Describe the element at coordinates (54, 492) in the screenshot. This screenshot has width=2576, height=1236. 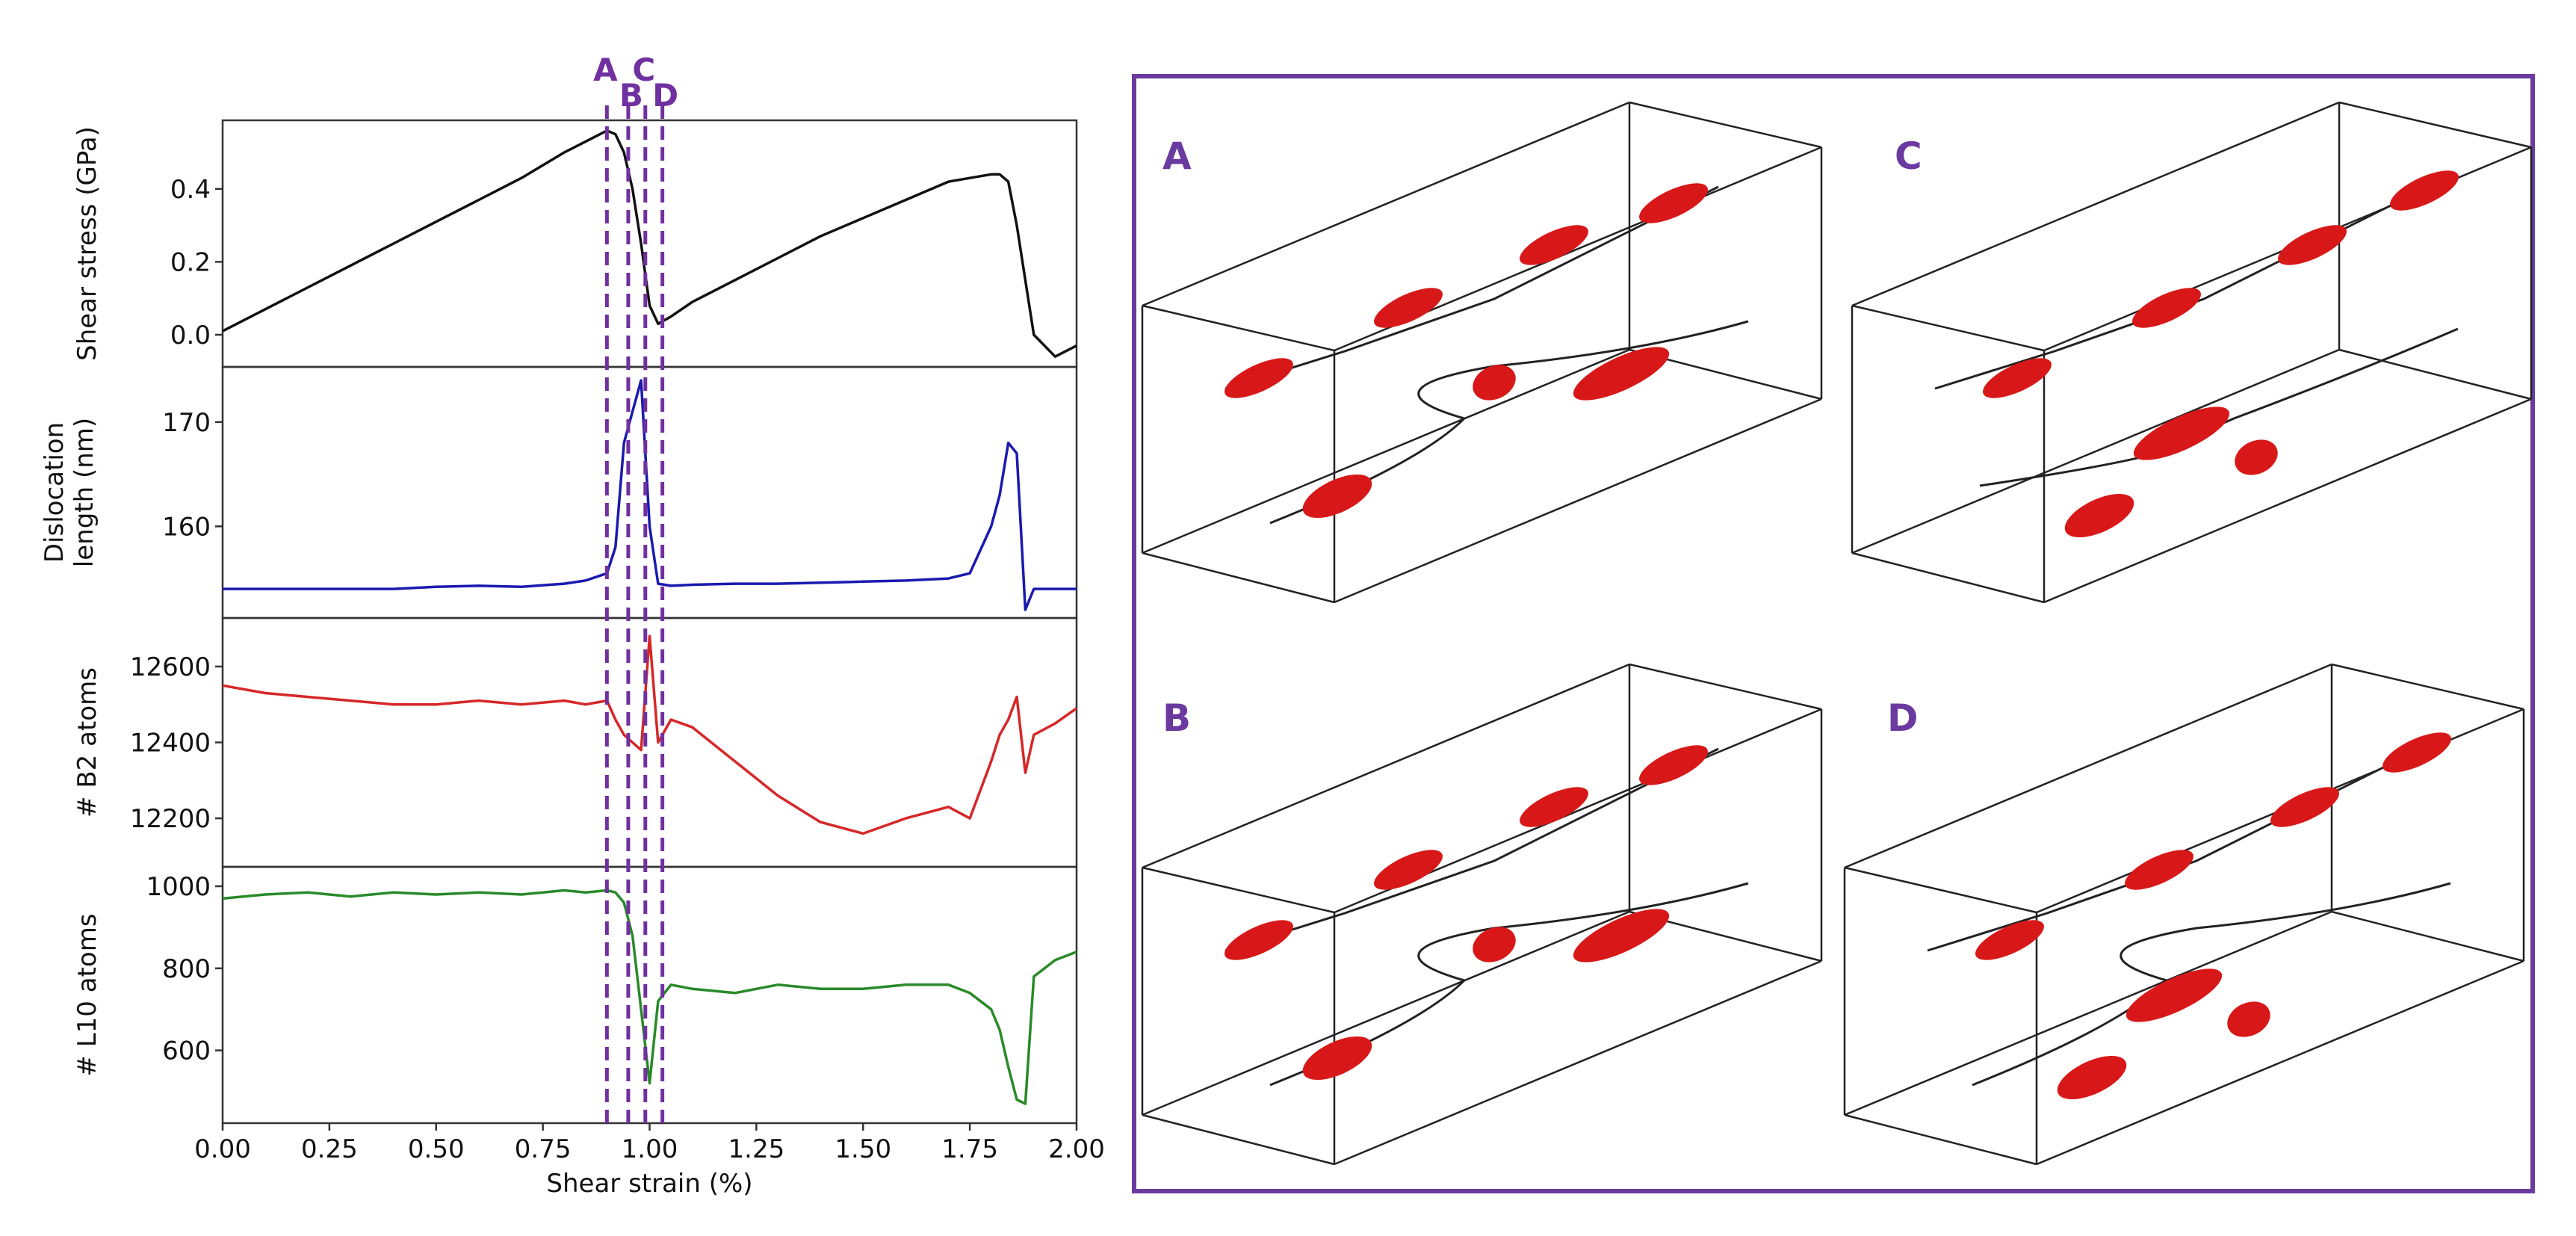
I see `y-axis-label: Dislocation` at that location.